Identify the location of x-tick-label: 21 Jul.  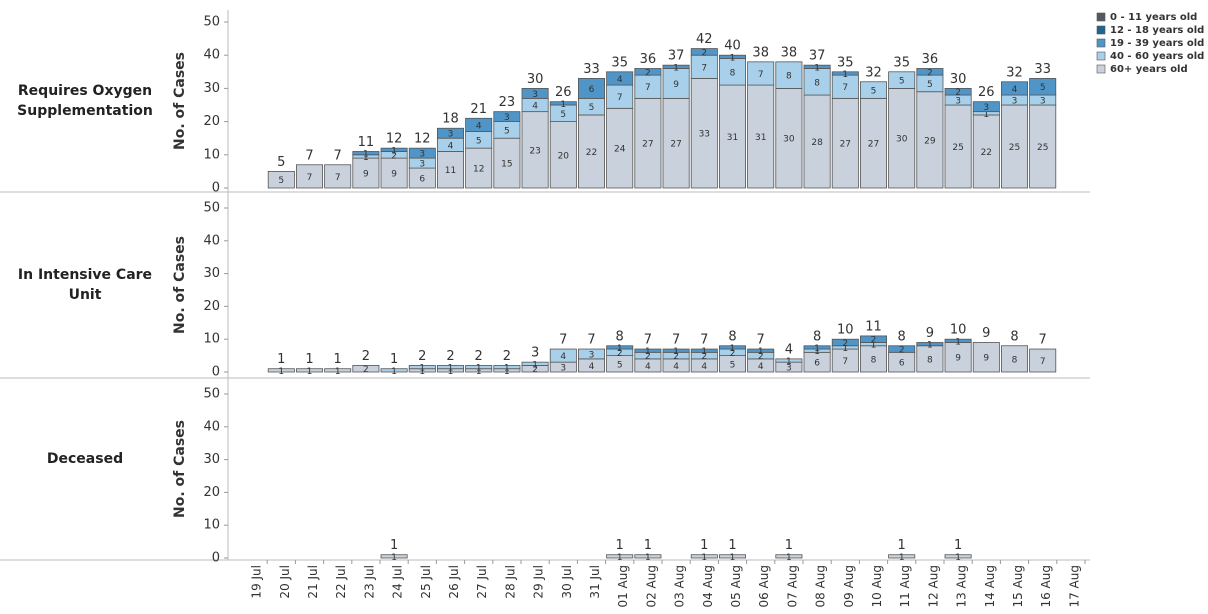
(313, 582).